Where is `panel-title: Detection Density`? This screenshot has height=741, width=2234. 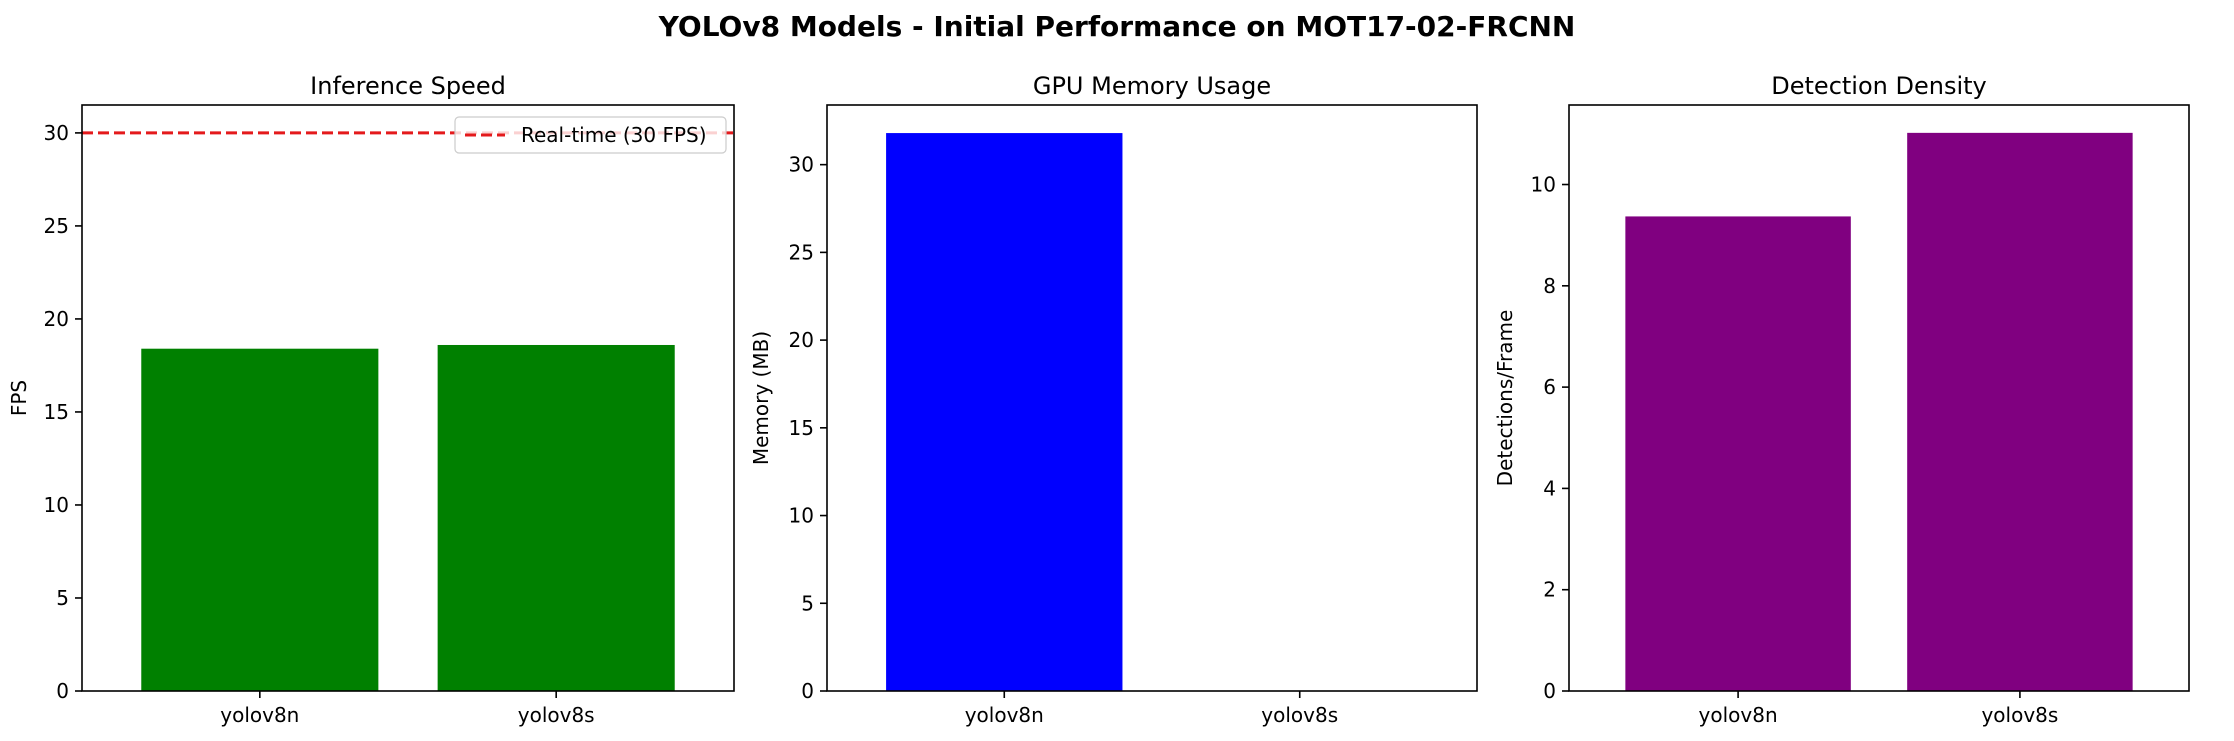 panel-title: Detection Density is located at coordinates (1878, 86).